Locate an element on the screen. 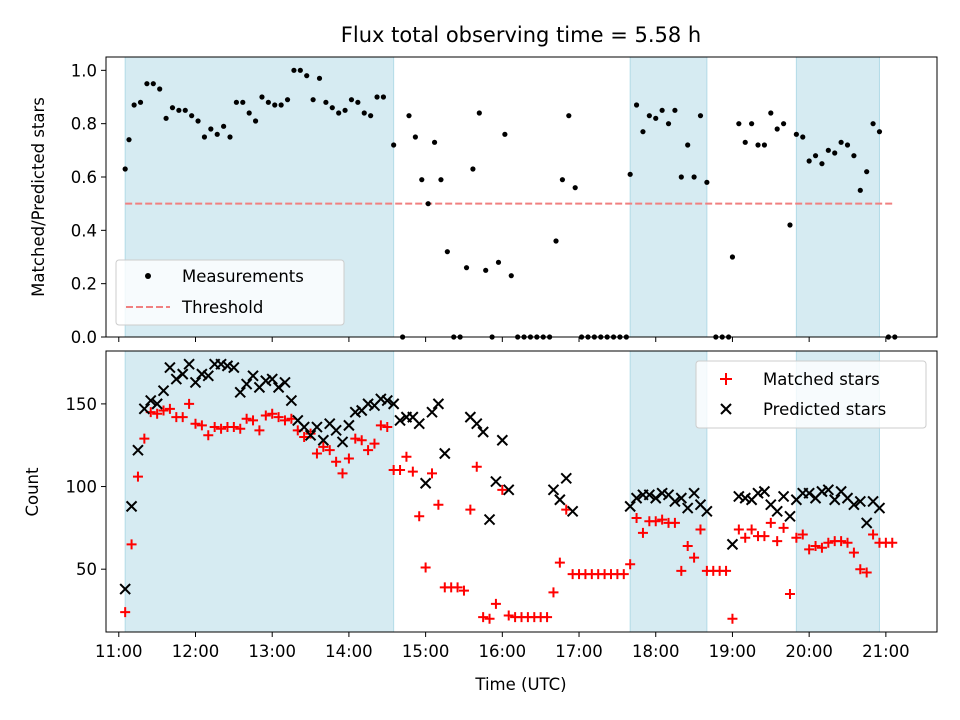  legend-top-frame is located at coordinates (230, 292).